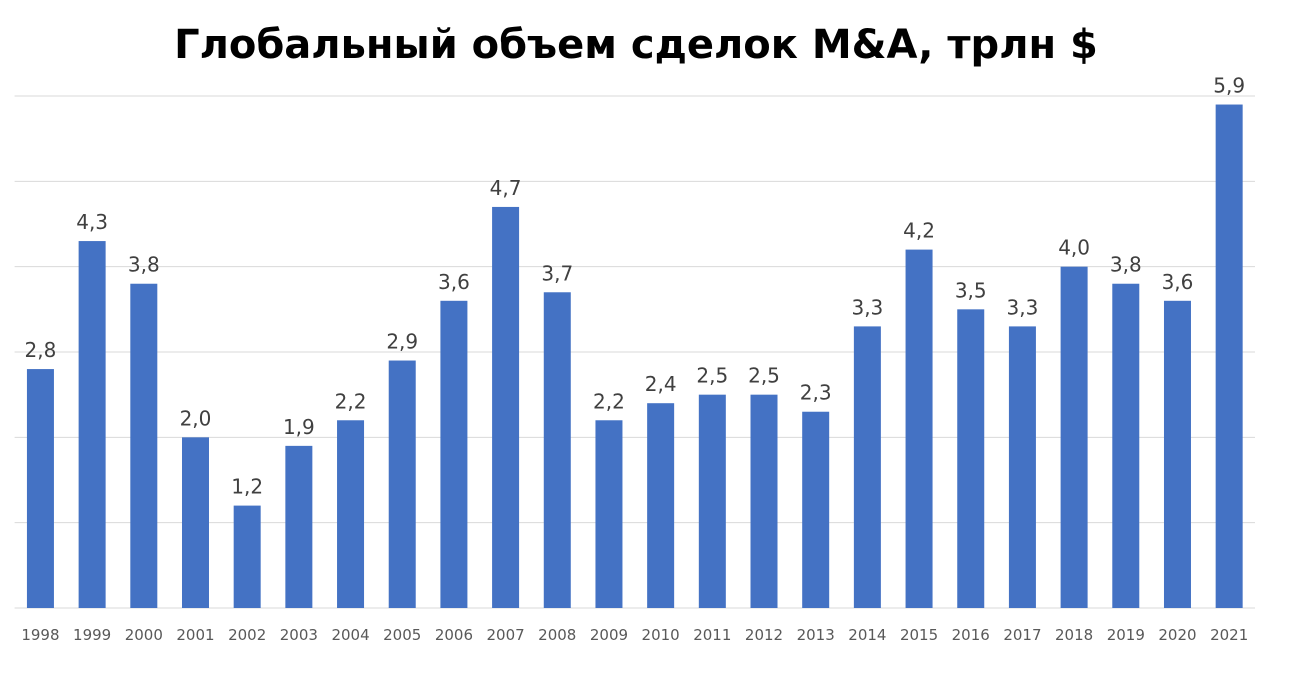 The width and height of the screenshot is (1305, 681). I want to click on x-tick-2014: 2014, so click(867, 635).